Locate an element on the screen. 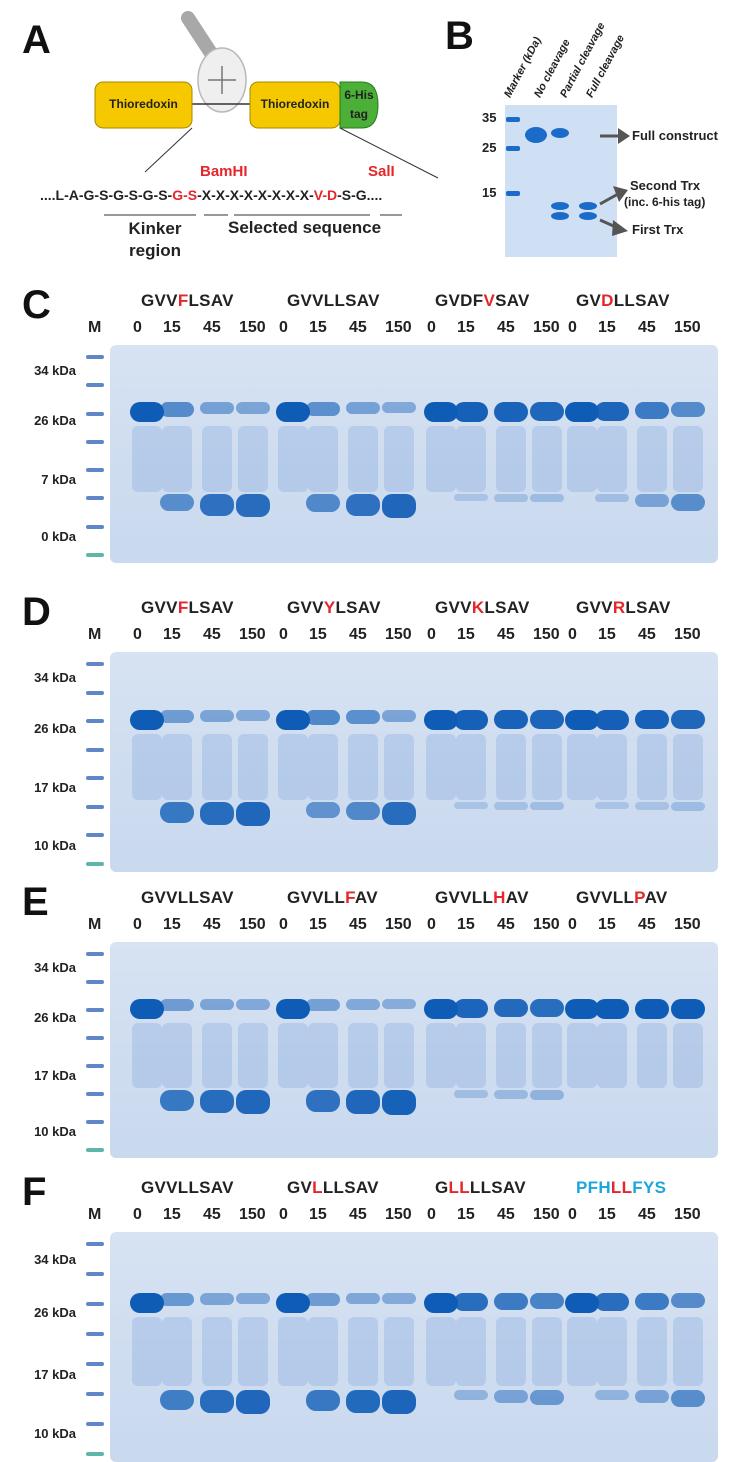 This screenshot has height=1462, width=732. sequence-part: LL is located at coordinates (621, 1187).